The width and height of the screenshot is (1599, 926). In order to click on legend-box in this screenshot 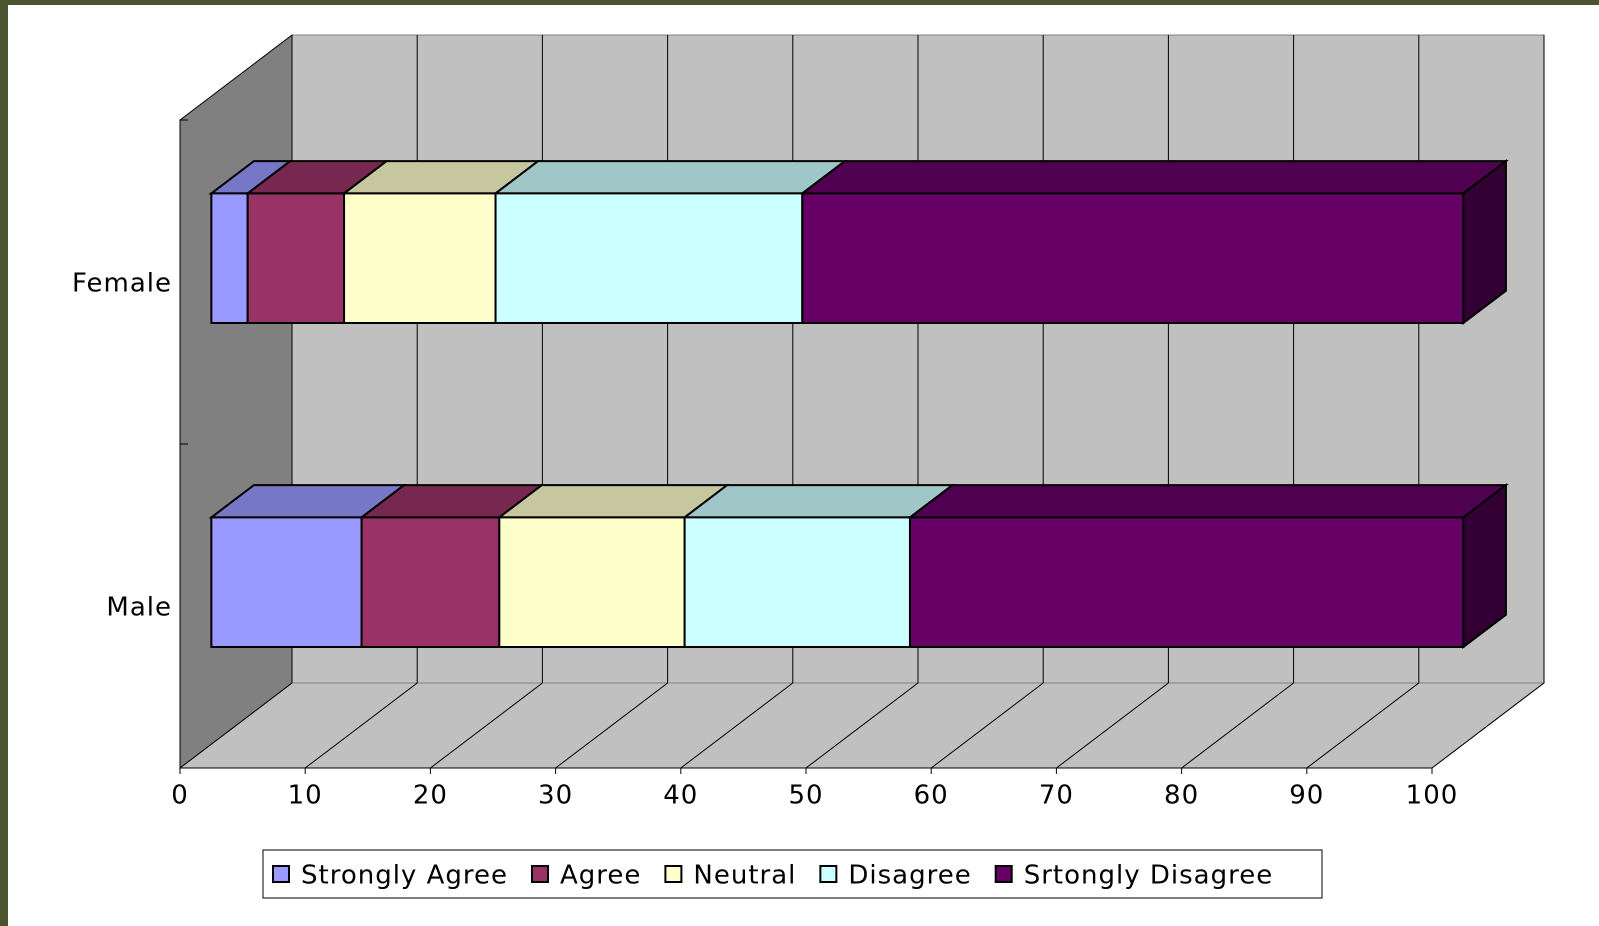, I will do `click(792, 874)`.